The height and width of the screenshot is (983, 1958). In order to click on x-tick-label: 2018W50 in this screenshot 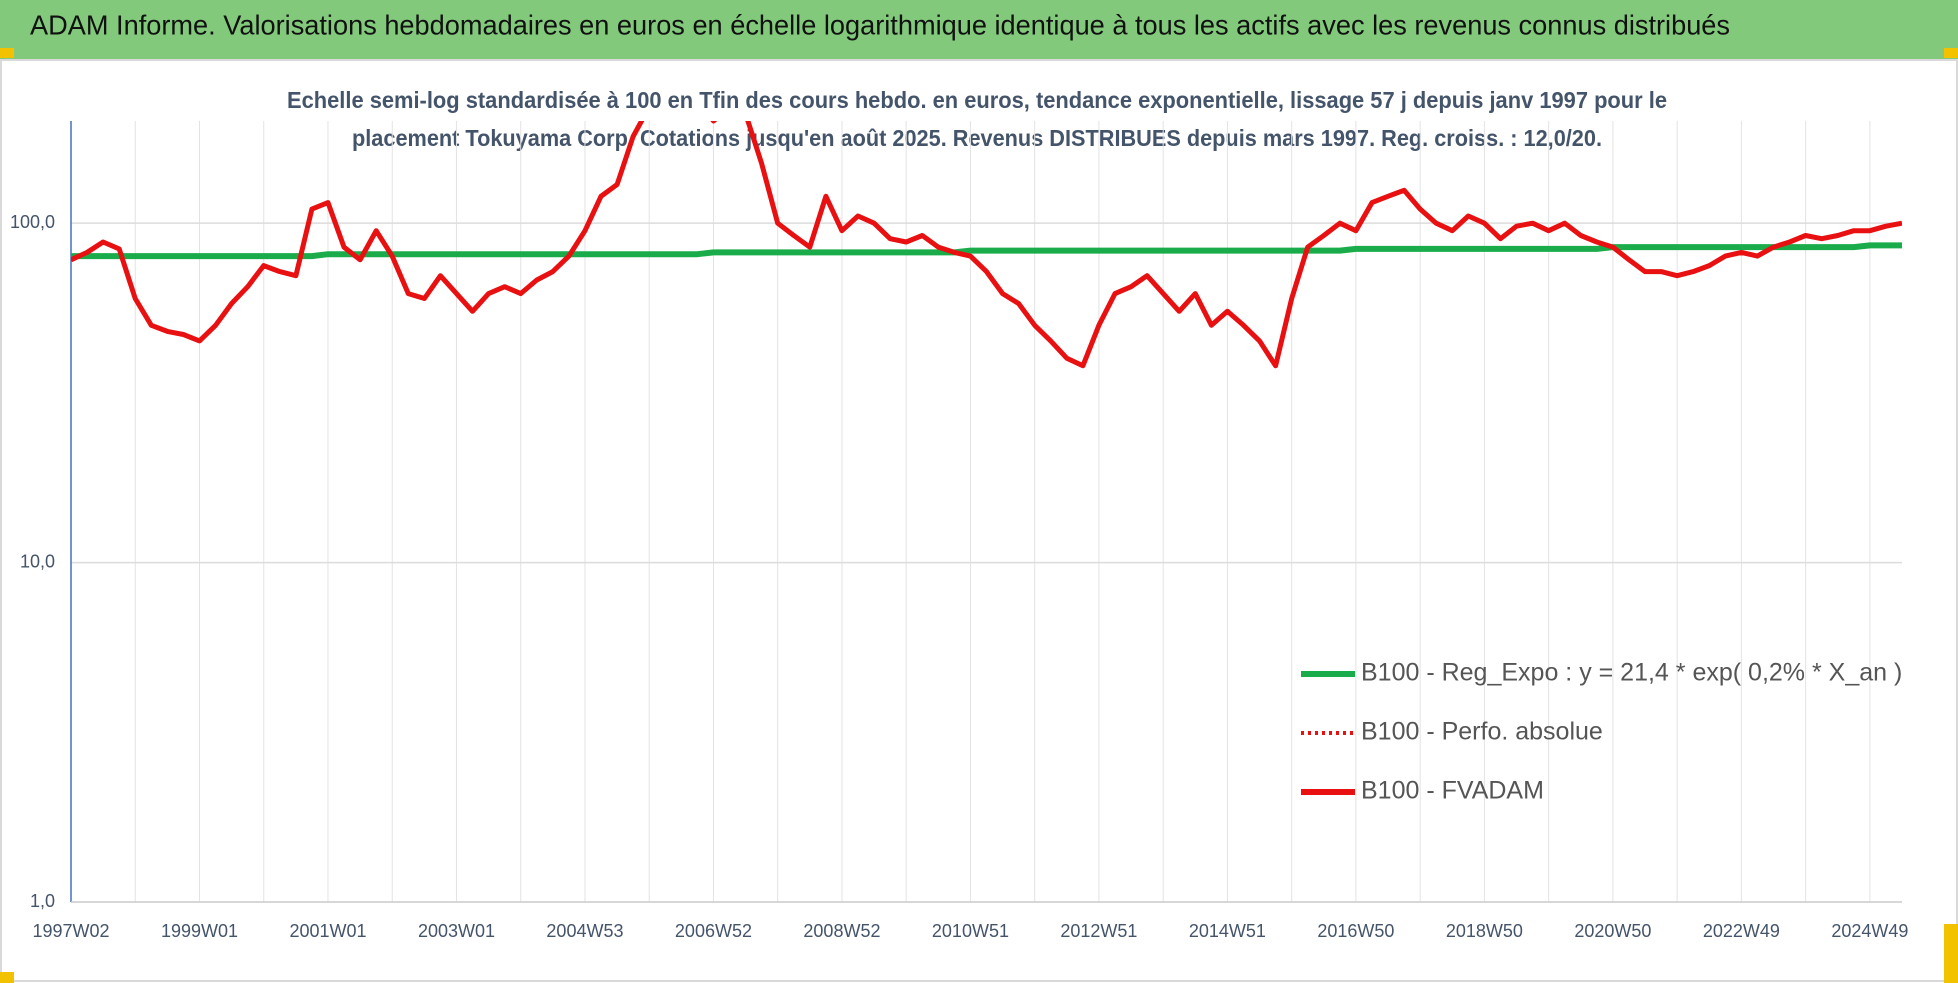, I will do `click(1484, 931)`.